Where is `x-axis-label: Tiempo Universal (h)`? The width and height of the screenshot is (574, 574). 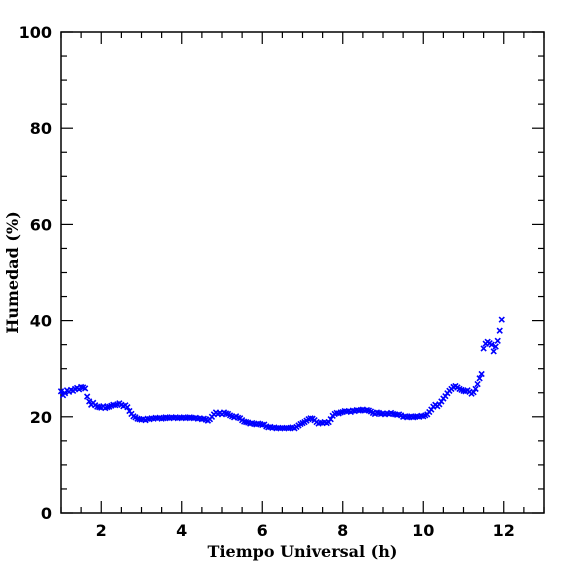
x-axis-label: Tiempo Universal (h) is located at coordinates (303, 551).